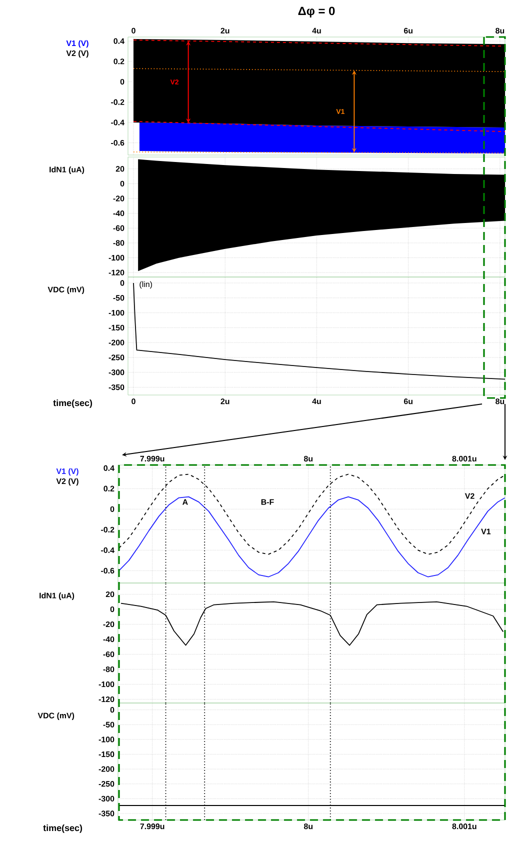 This screenshot has width=511, height=843. What do you see at coordinates (319, 331) in the screenshot?
I see `line-series` at bounding box center [319, 331].